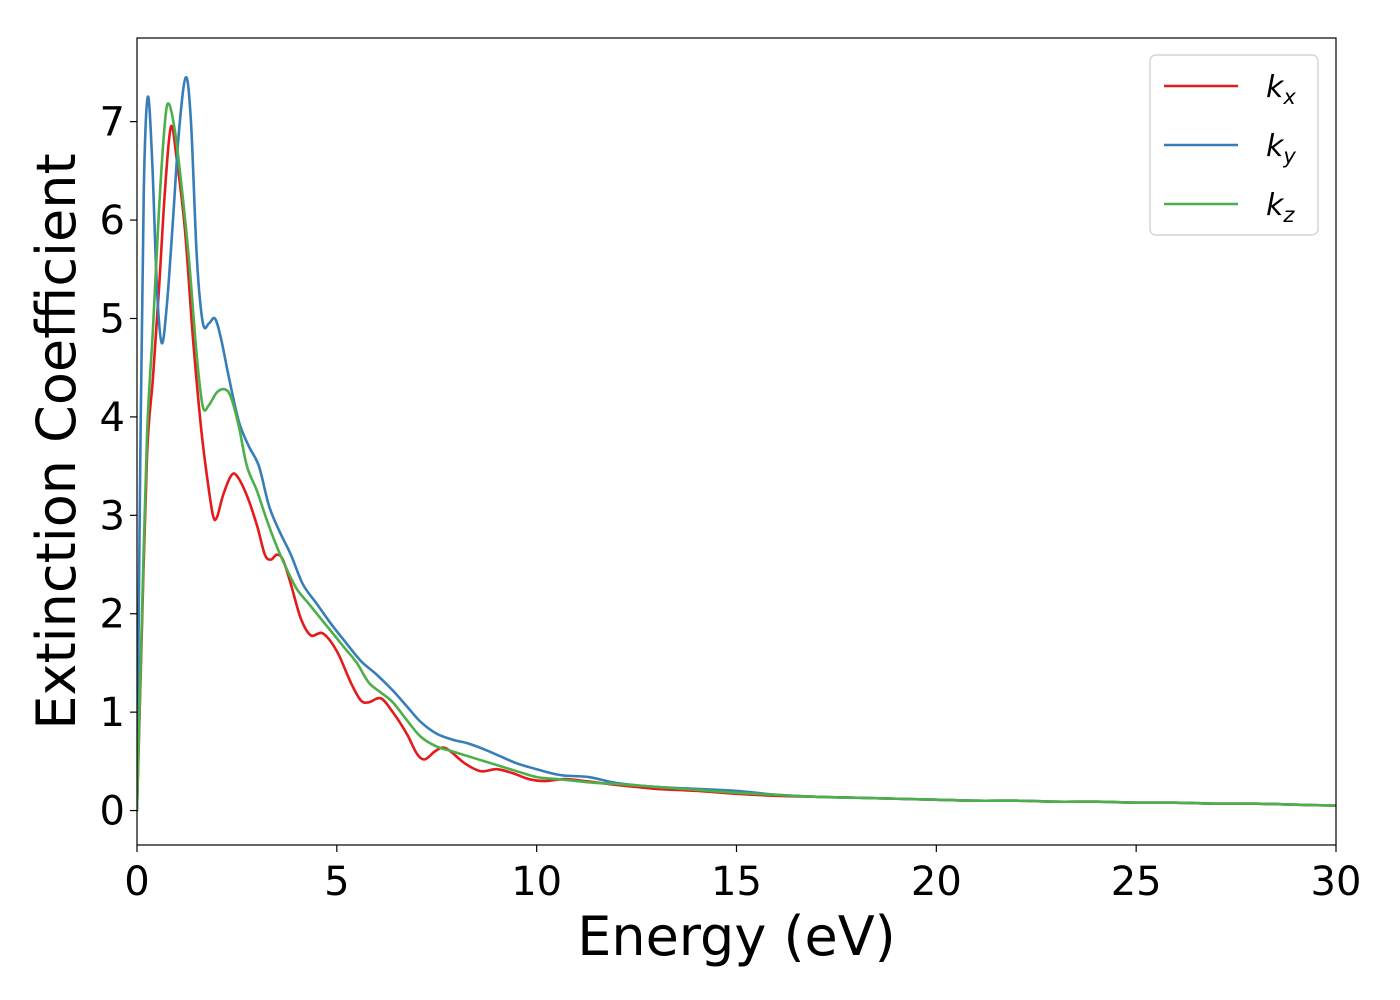 This screenshot has height=1000, width=1400. I want to click on x-tick-label: 0, so click(136, 882).